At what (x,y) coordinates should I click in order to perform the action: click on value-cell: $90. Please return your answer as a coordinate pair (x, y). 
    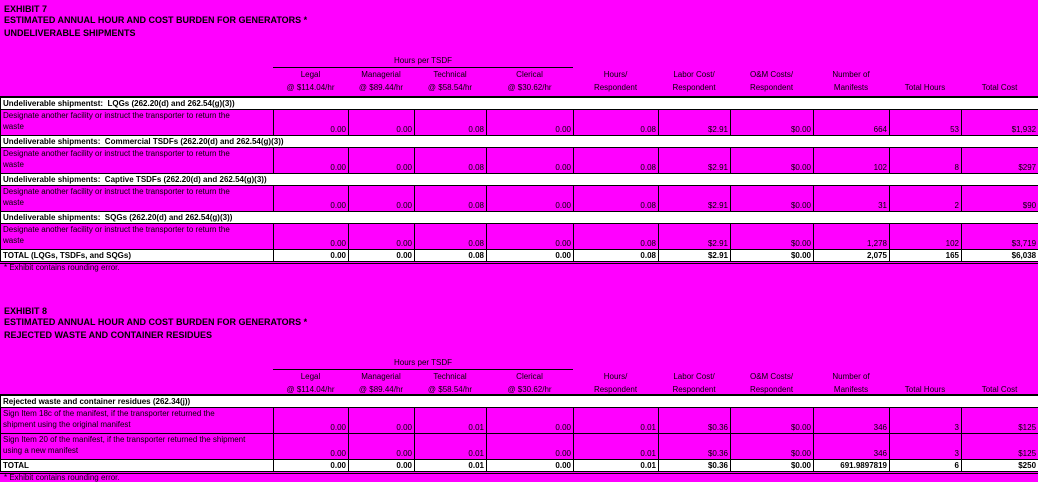
    Looking at the image, I should click on (999, 198).